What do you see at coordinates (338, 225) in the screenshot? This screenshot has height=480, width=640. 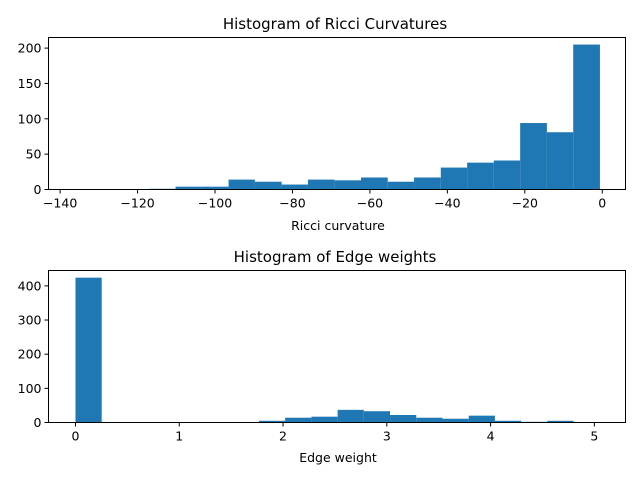 I see `ricci-histogram-xlabel: Ricci curvature` at bounding box center [338, 225].